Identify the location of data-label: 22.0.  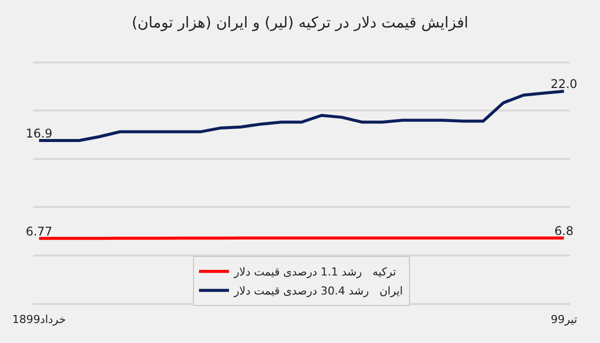
(564, 84).